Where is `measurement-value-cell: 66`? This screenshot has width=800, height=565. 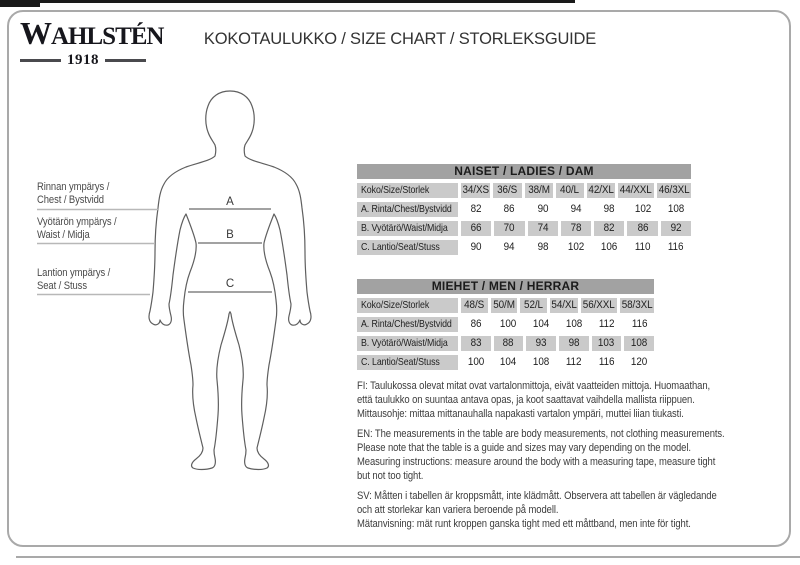 measurement-value-cell: 66 is located at coordinates (476, 228).